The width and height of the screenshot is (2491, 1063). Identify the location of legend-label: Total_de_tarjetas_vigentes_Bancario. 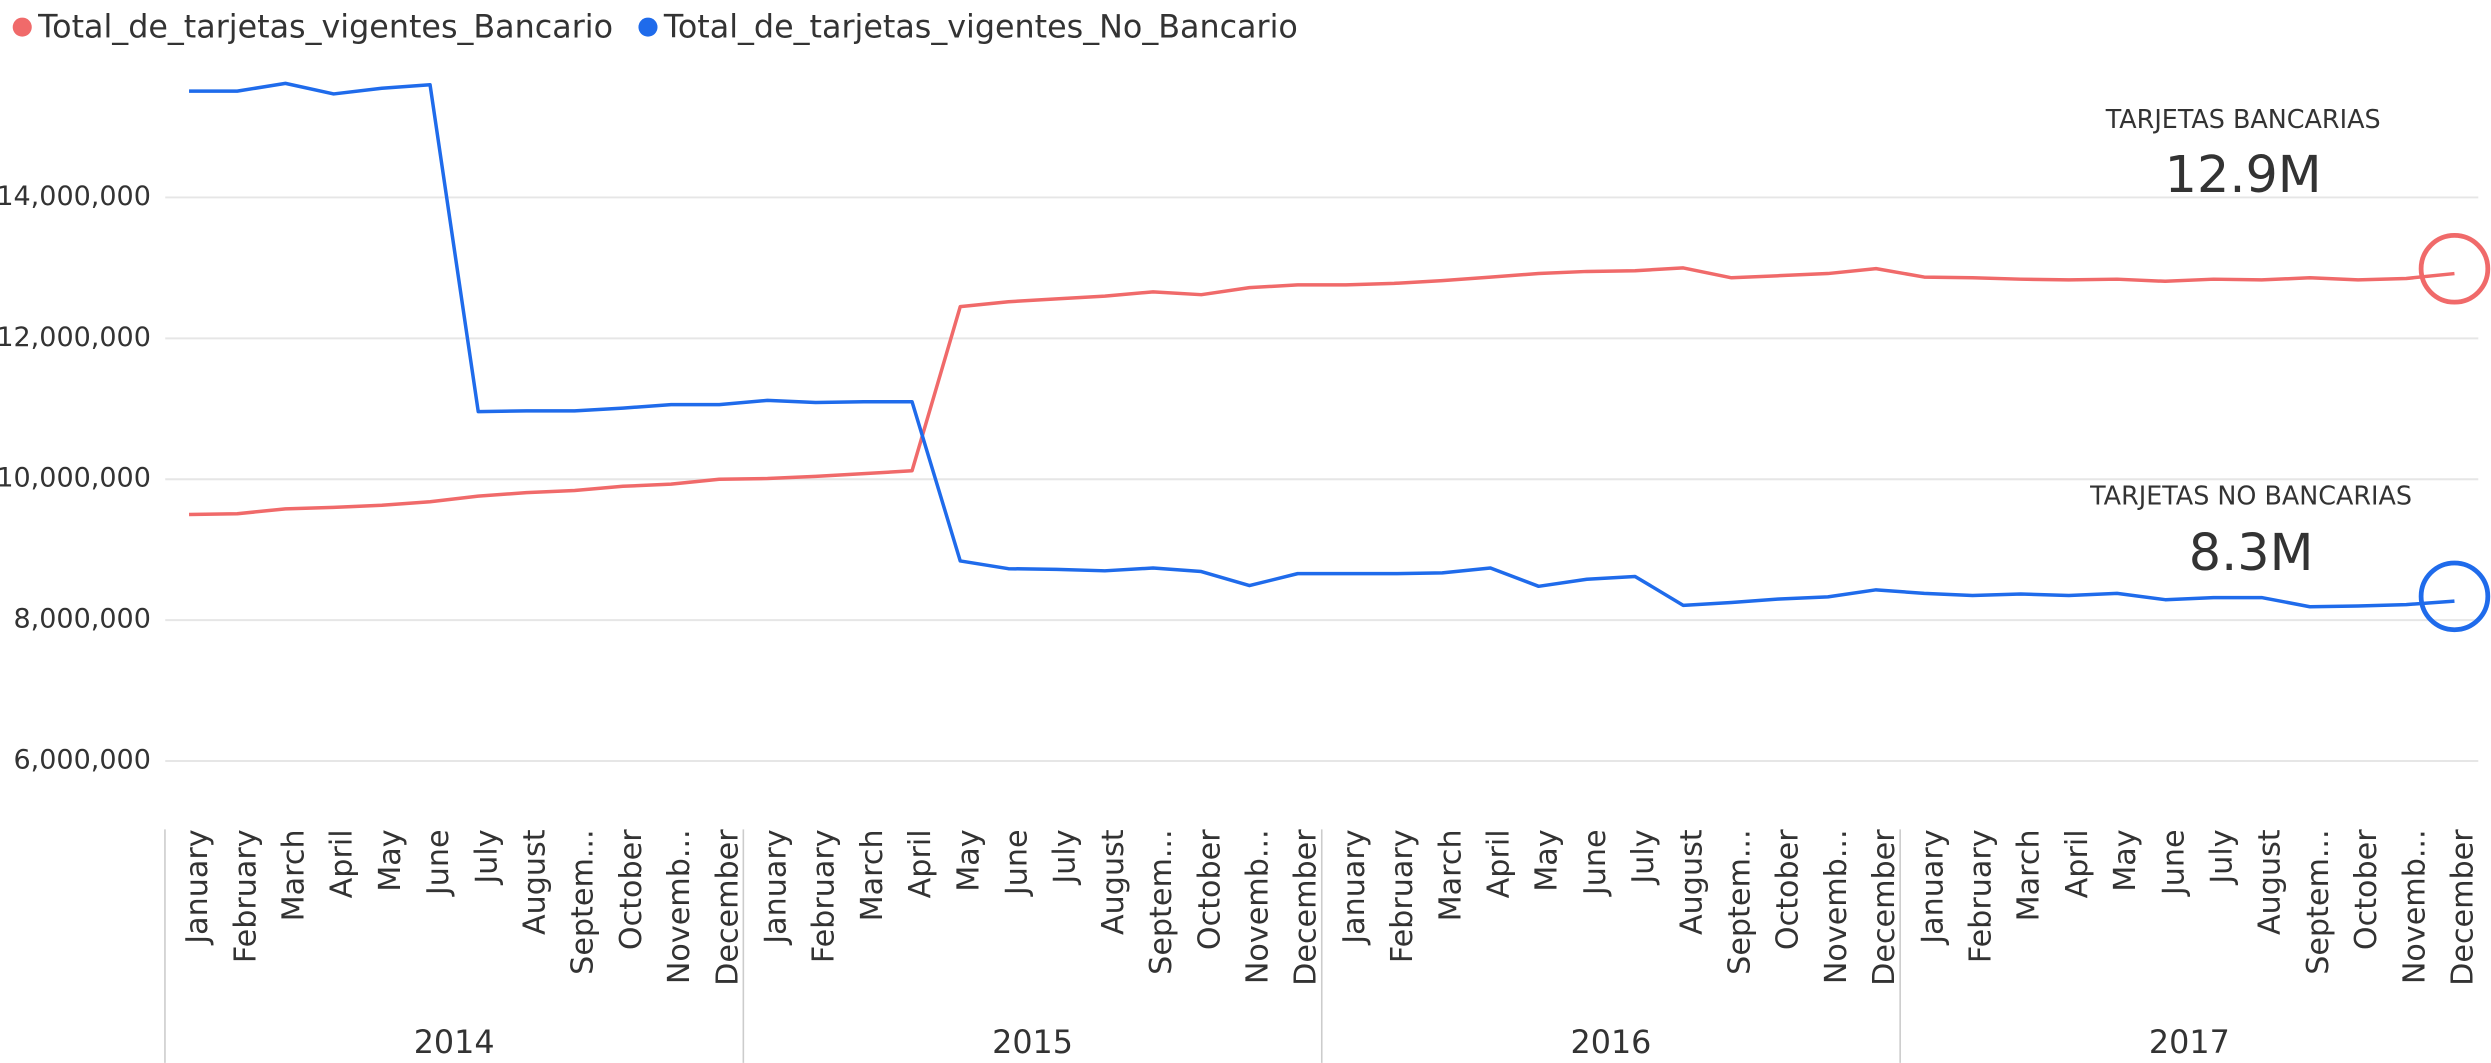
(325, 28).